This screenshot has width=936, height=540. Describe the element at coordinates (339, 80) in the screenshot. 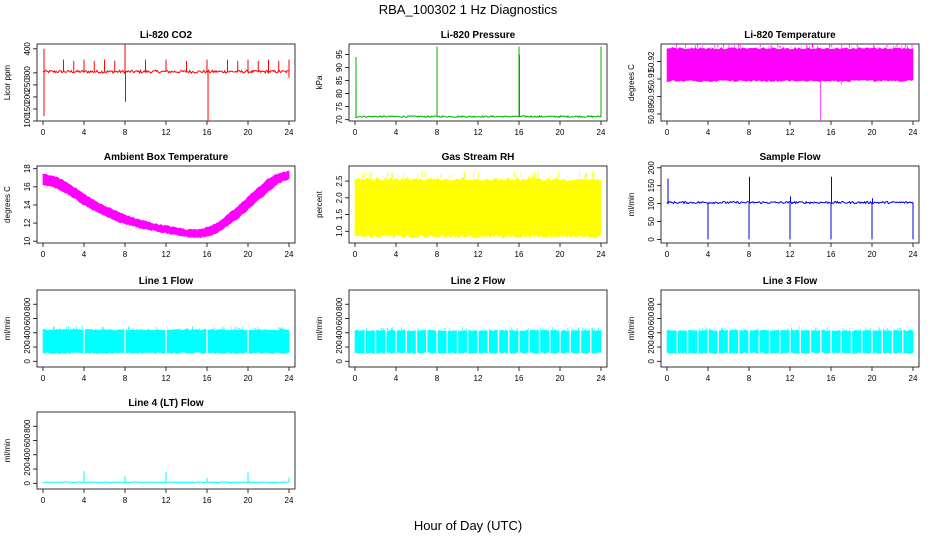

I see `y-tick-label: 85` at that location.